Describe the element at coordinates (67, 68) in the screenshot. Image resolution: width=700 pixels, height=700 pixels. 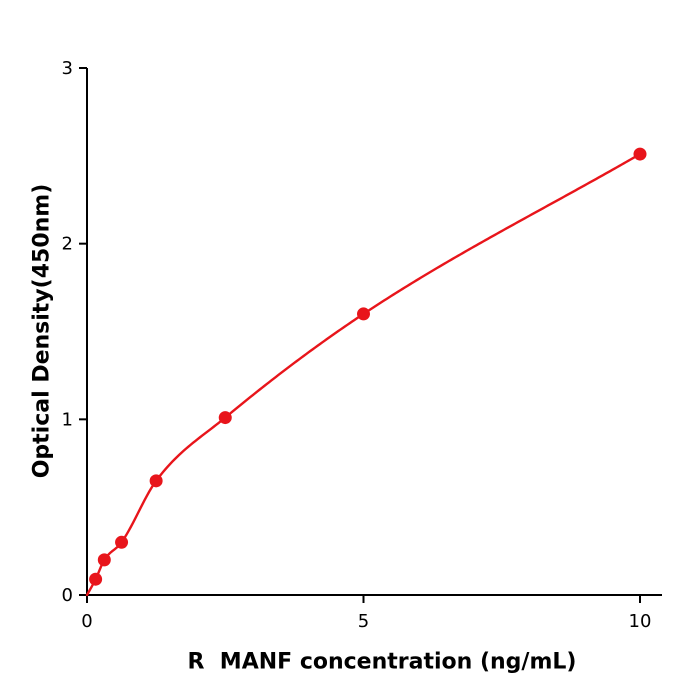
I see `y-tick-label: 3` at that location.